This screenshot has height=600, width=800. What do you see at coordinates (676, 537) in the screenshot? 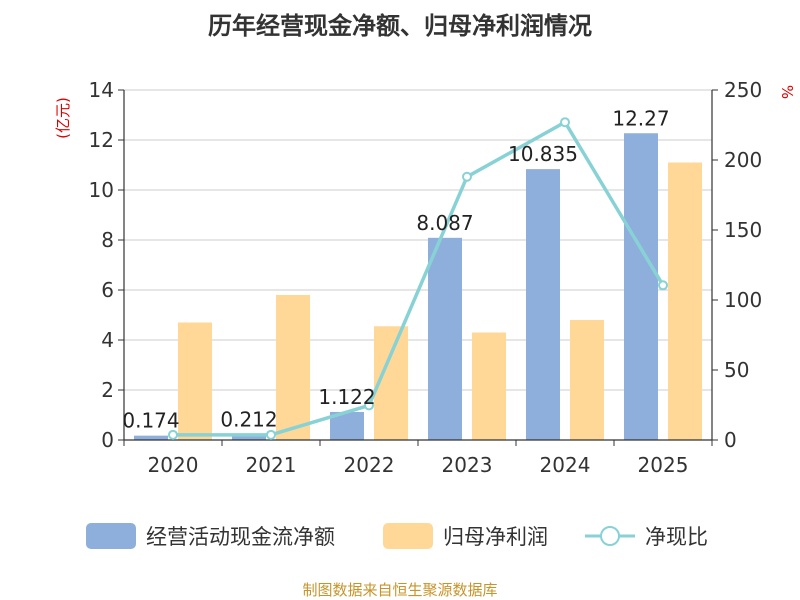
I see `legend-label-ratio: 净现比` at bounding box center [676, 537].